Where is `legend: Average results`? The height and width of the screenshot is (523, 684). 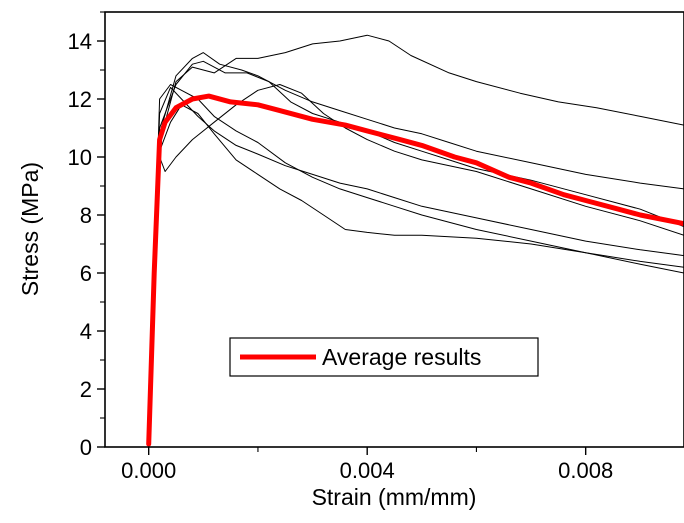
legend: Average results is located at coordinates (384, 357).